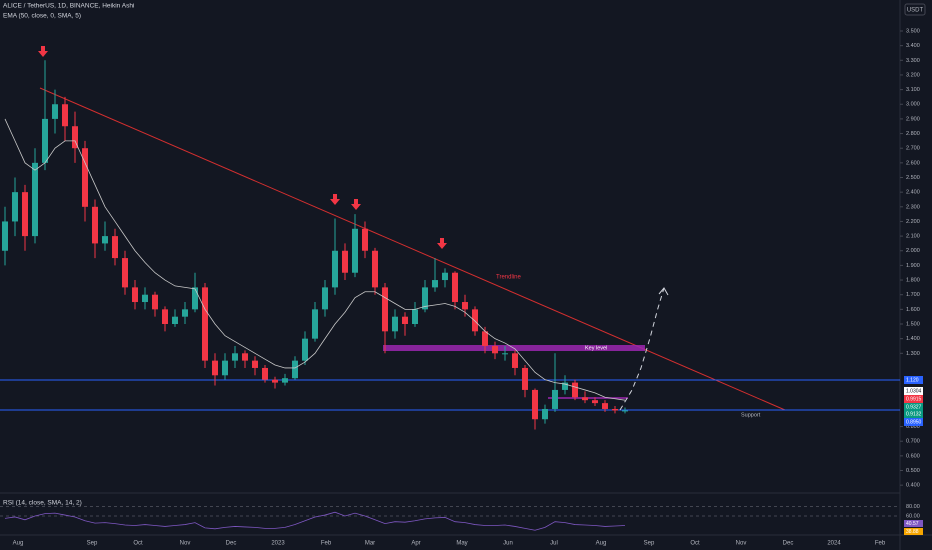 The image size is (932, 550). I want to click on y-tick-label: 1.800, so click(913, 281).